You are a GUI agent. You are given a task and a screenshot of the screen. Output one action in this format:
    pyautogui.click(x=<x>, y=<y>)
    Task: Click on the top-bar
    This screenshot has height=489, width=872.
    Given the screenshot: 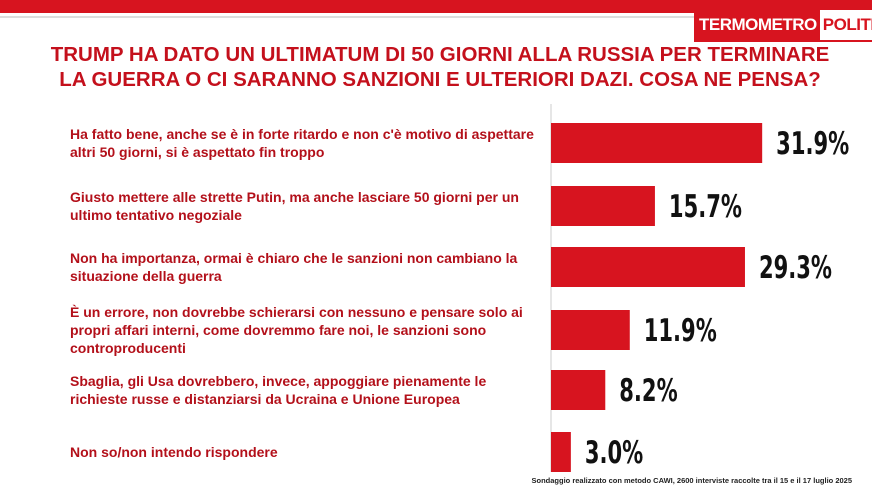 What is the action you would take?
    pyautogui.click(x=436, y=6)
    